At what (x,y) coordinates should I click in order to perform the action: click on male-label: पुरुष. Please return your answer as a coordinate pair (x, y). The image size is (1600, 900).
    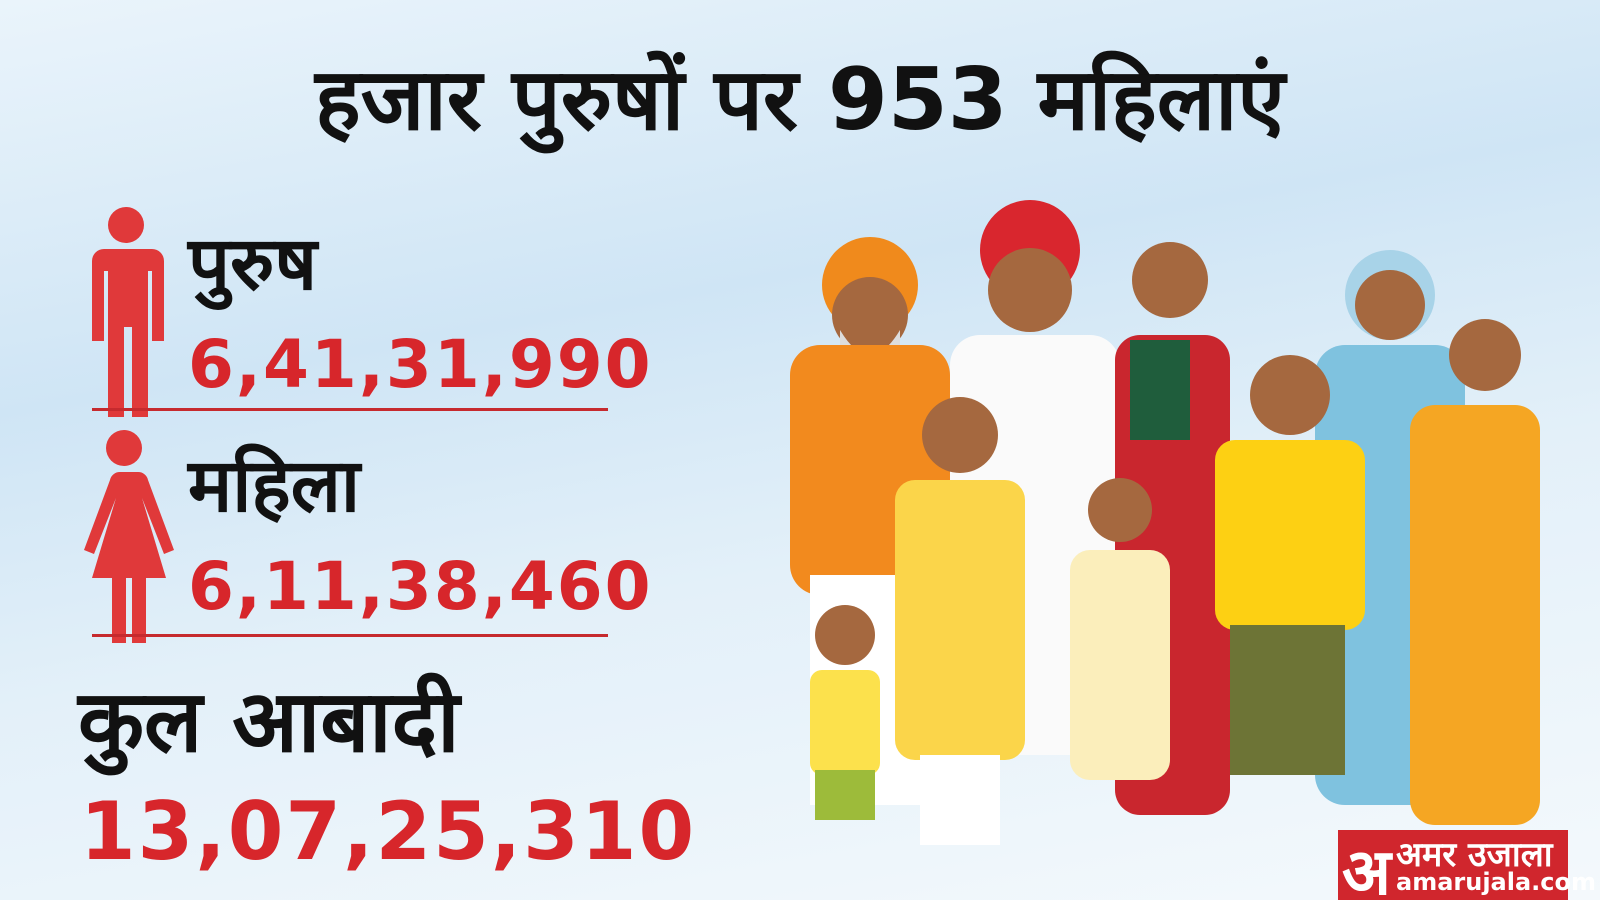
    Looking at the image, I should click on (253, 264).